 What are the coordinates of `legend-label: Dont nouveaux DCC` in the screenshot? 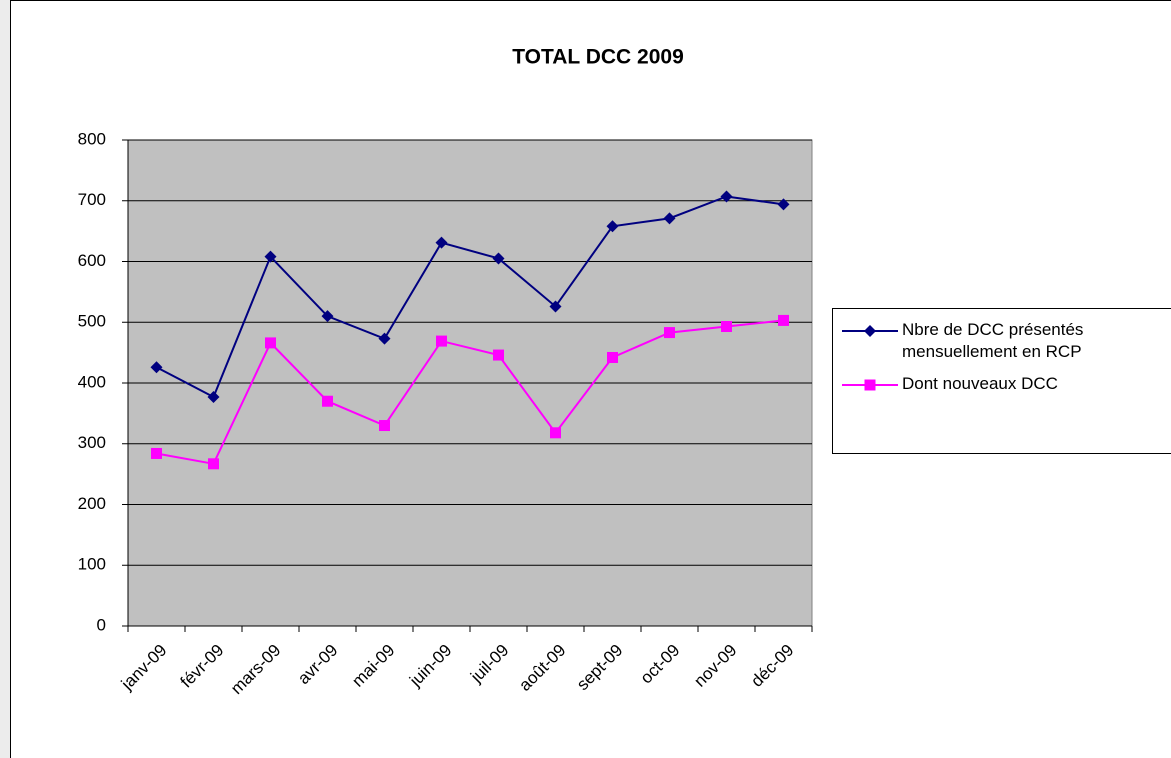 It's located at (980, 383).